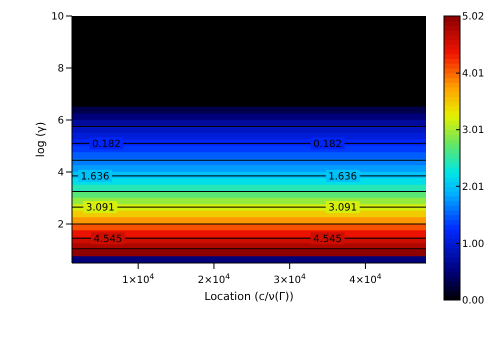  What do you see at coordinates (214, 279) in the screenshot?
I see `x-tick-label: 2×10$^{4}$` at bounding box center [214, 279].